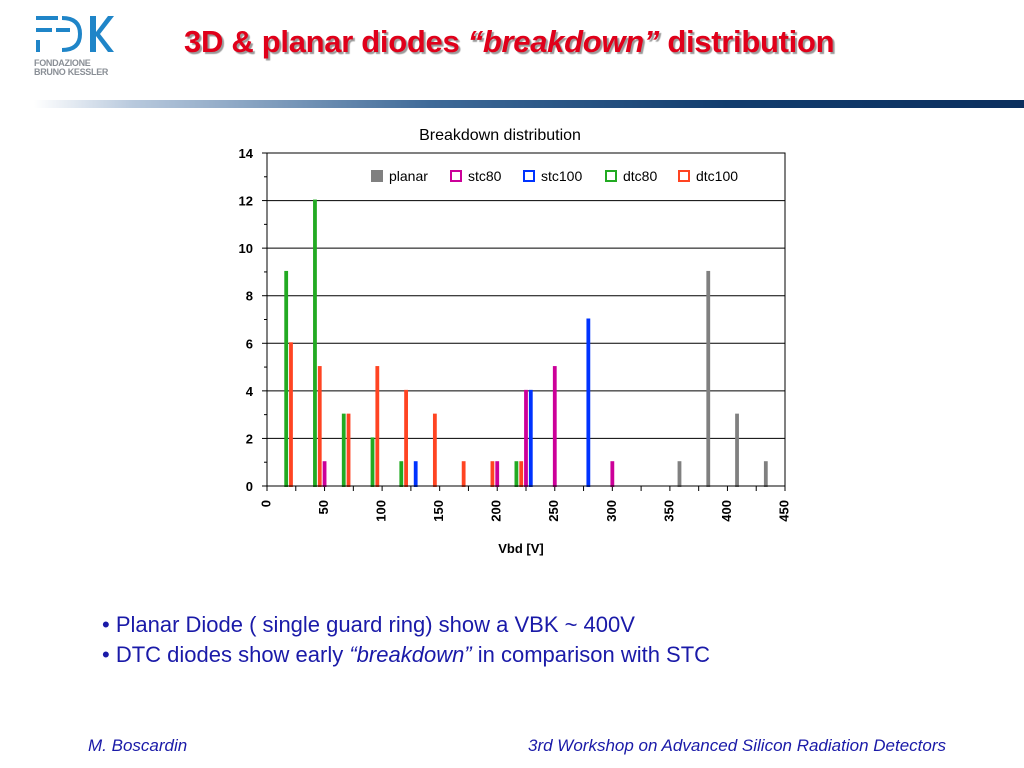 The image size is (1024, 768). Describe the element at coordinates (561, 176) in the screenshot. I see `legend-label-stc100: stc100` at that location.